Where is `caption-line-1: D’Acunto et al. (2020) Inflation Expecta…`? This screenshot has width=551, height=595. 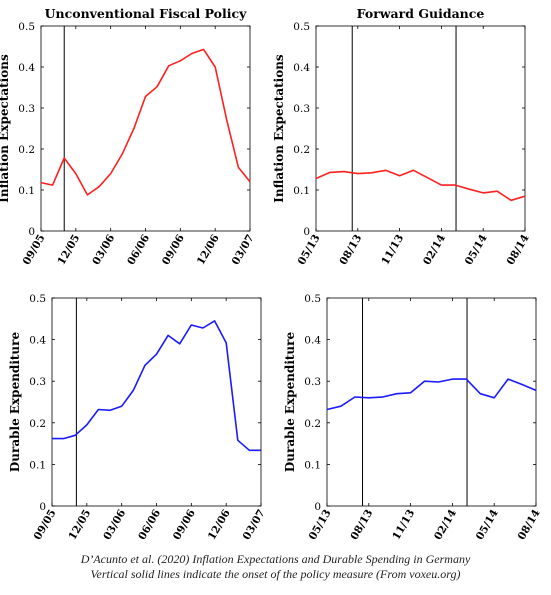 caption-line-1: D’Acunto et al. (2020) Inflation Expecta… is located at coordinates (275, 559).